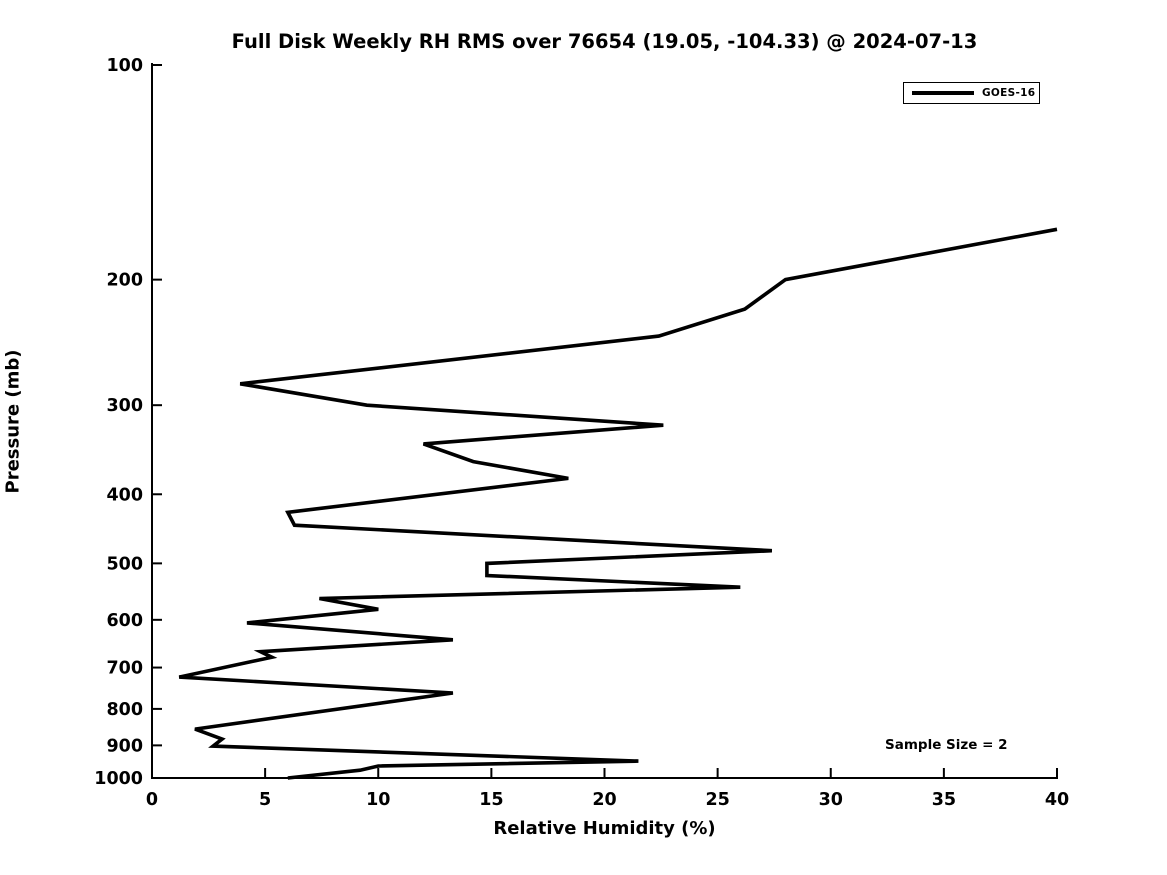 This screenshot has width=1167, height=875. What do you see at coordinates (124, 66) in the screenshot?
I see `y-tick-label: 100` at bounding box center [124, 66].